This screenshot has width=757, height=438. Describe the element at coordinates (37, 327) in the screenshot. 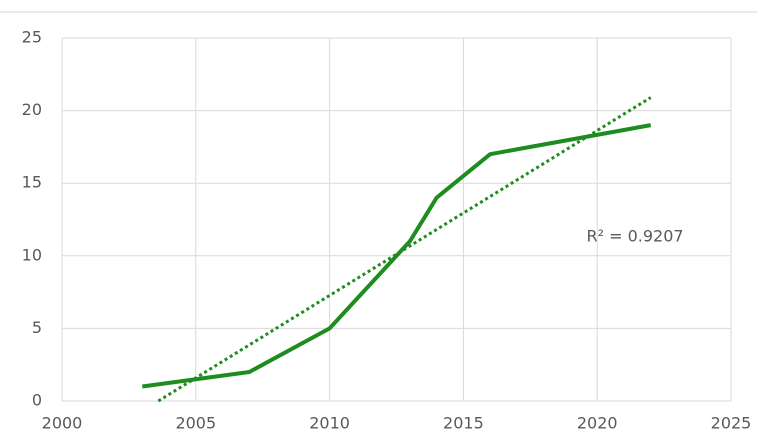

I see `y-tick-label: 5` at that location.